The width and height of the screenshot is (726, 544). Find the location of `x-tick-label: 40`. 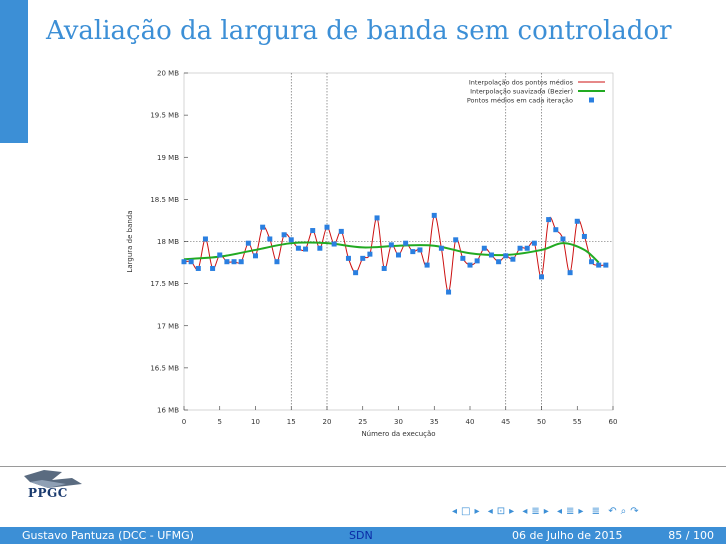

x-tick-label: 40 is located at coordinates (470, 422).